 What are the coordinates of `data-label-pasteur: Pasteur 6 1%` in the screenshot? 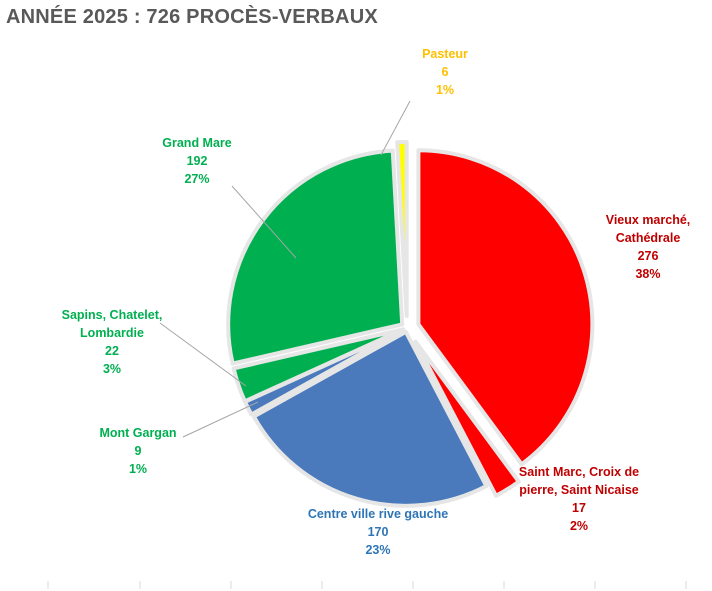 It's located at (445, 72).